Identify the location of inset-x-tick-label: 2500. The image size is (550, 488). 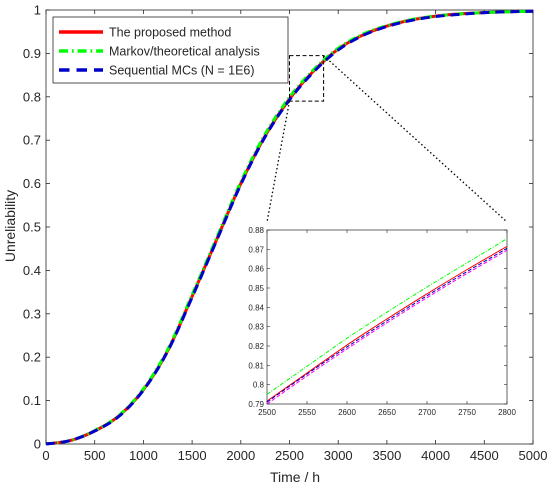
(267, 412).